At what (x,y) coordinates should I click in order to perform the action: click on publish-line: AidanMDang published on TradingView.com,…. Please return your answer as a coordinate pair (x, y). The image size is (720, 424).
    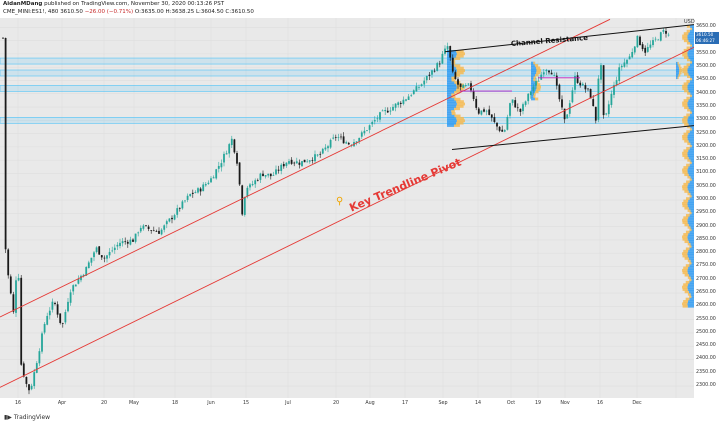
    Looking at the image, I should click on (113, 4).